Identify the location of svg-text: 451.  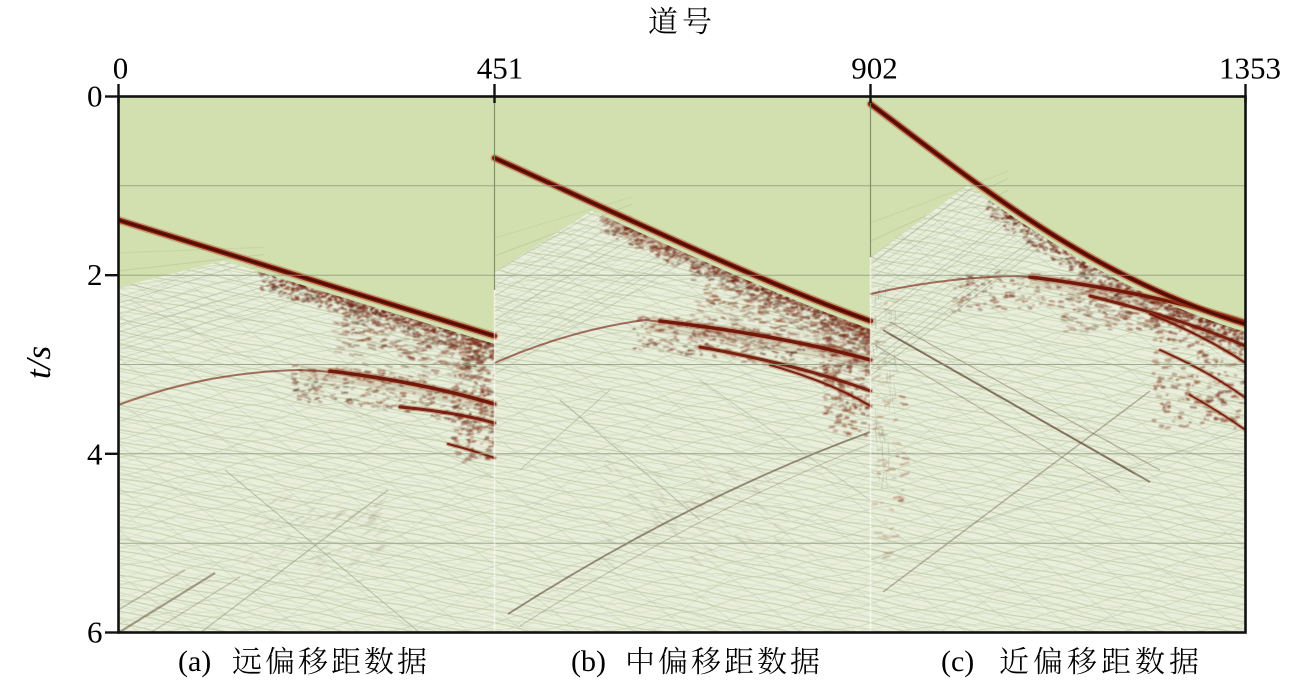
(500, 68).